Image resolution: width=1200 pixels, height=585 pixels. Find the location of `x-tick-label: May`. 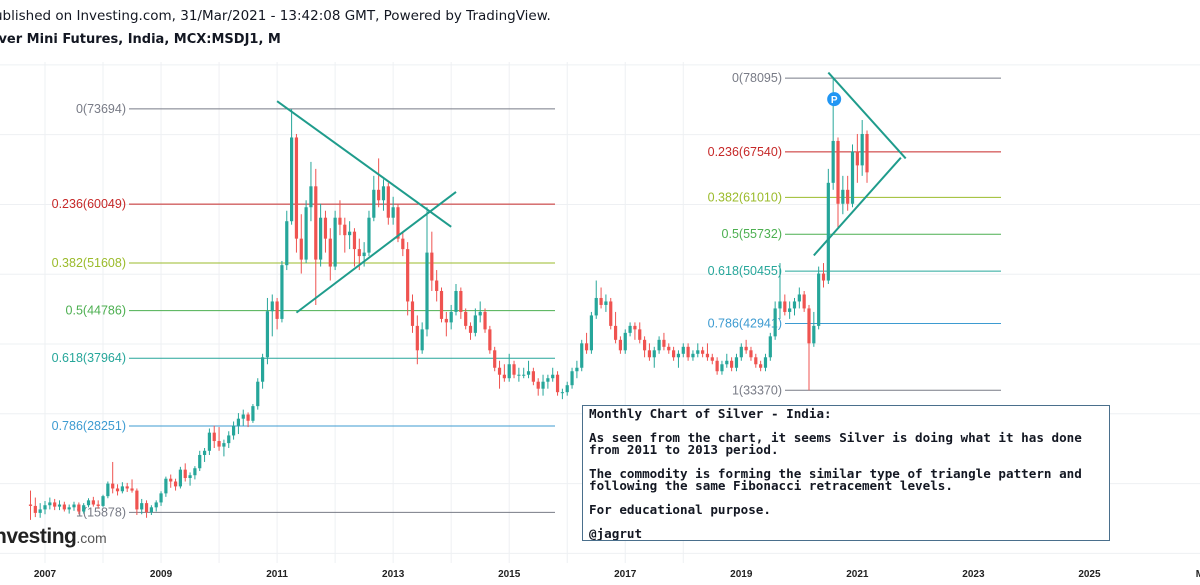

x-tick-label: May is located at coordinates (1198, 574).